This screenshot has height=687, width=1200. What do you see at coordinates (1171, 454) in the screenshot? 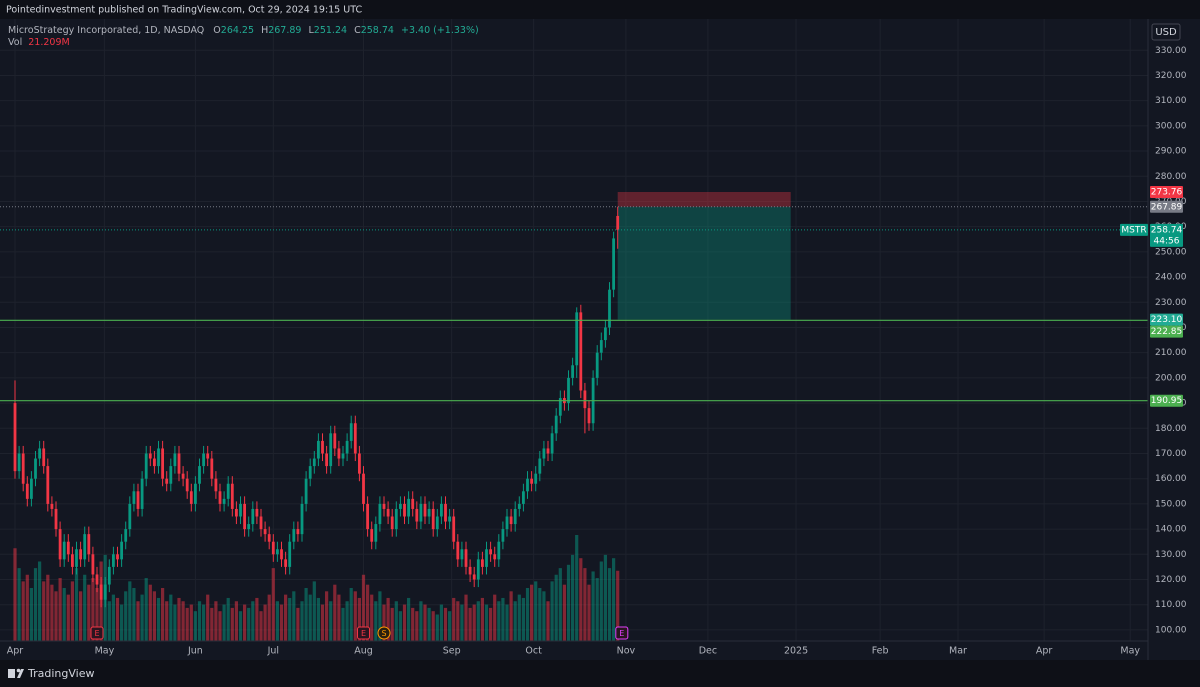
I see `y-tick-label: 170.00` at bounding box center [1171, 454].